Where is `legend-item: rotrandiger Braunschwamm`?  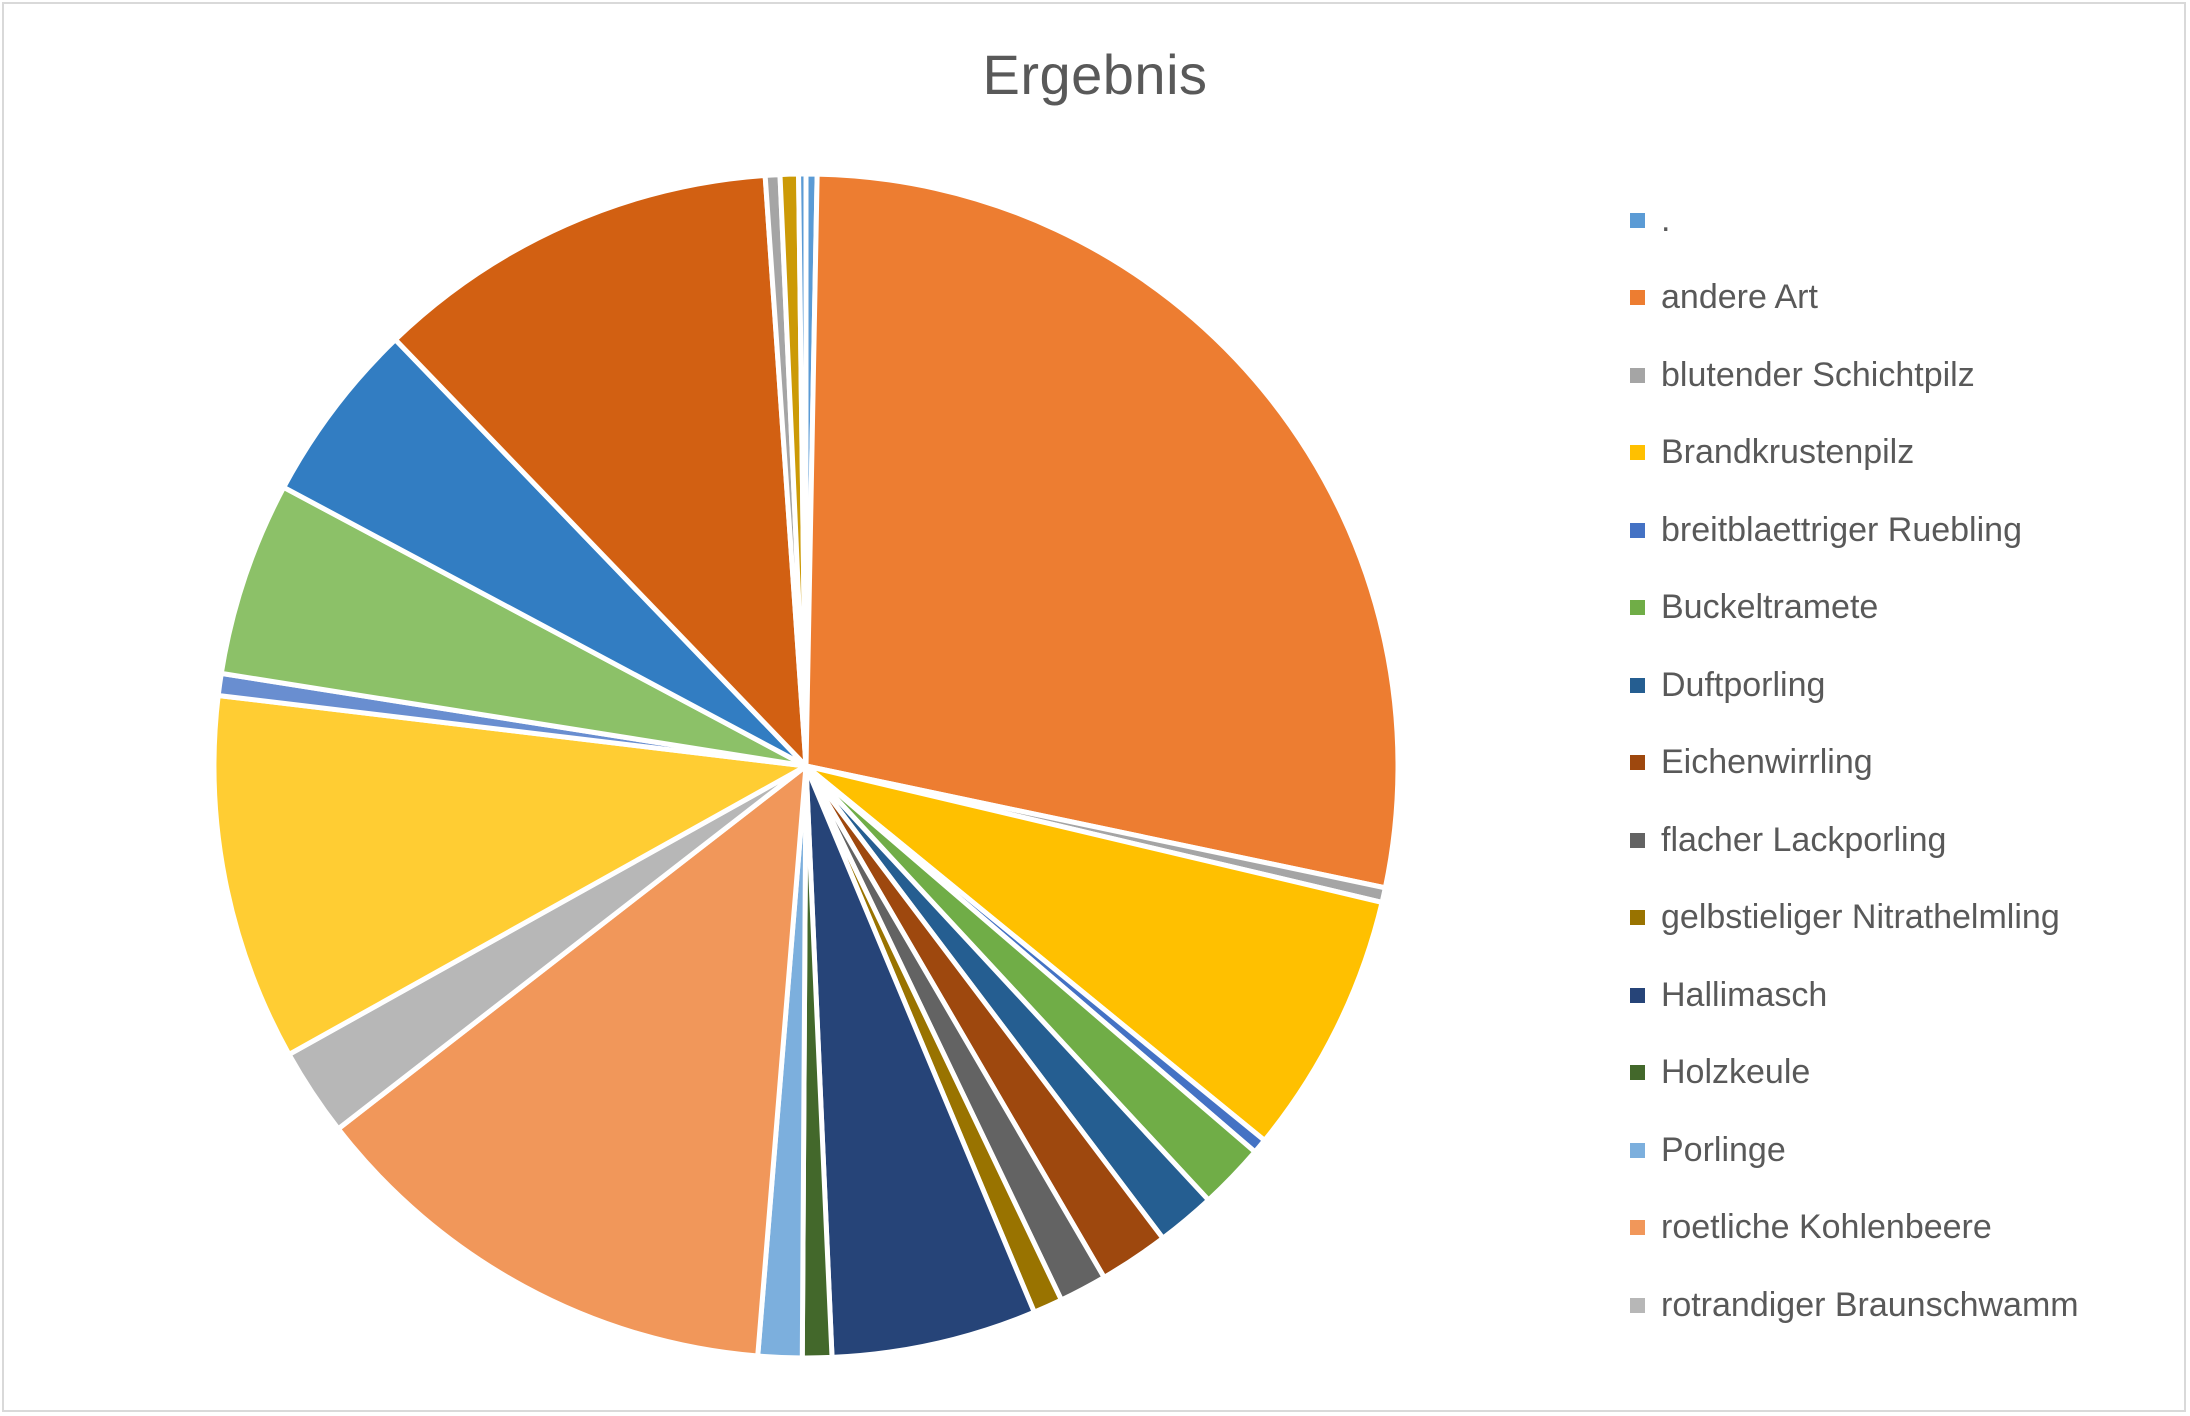 legend-item: rotrandiger Braunschwamm is located at coordinates (1854, 1305).